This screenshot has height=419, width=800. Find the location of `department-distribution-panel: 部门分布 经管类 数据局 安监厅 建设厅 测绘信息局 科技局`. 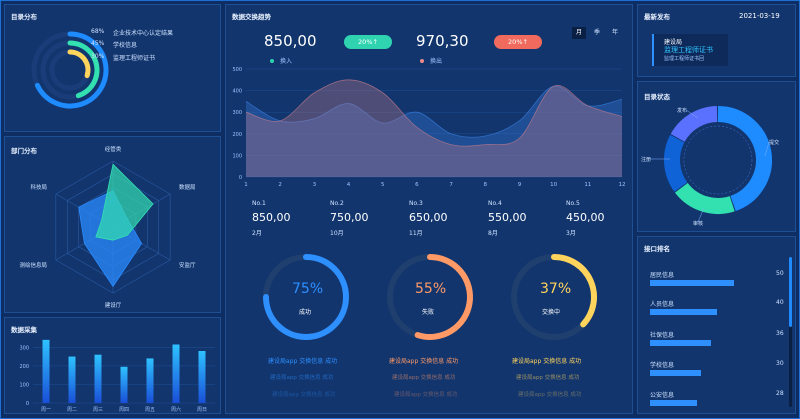

department-distribution-panel: 部门分布 经管类 数据局 安监厅 建设厅 测绘信息局 科技局 is located at coordinates (112, 224).